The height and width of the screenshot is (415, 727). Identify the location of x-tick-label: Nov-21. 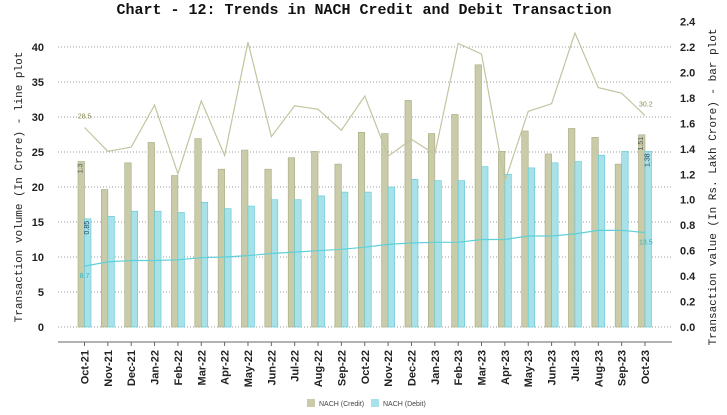
(109, 368).